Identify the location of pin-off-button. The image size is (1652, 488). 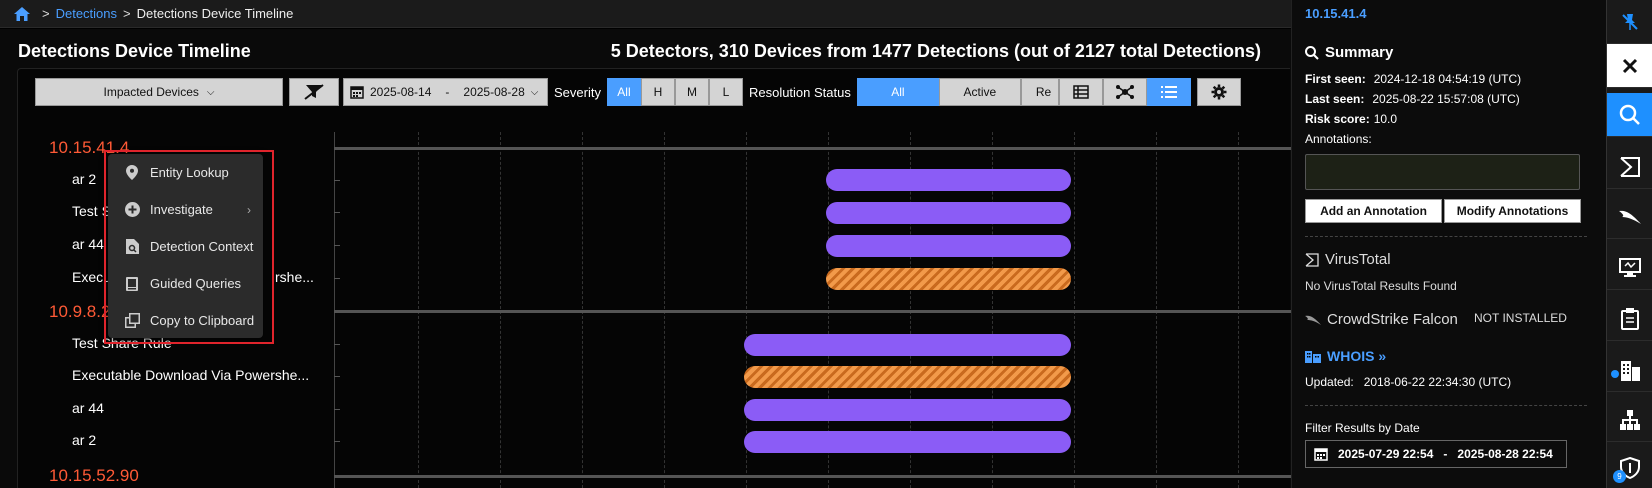
(1629, 22).